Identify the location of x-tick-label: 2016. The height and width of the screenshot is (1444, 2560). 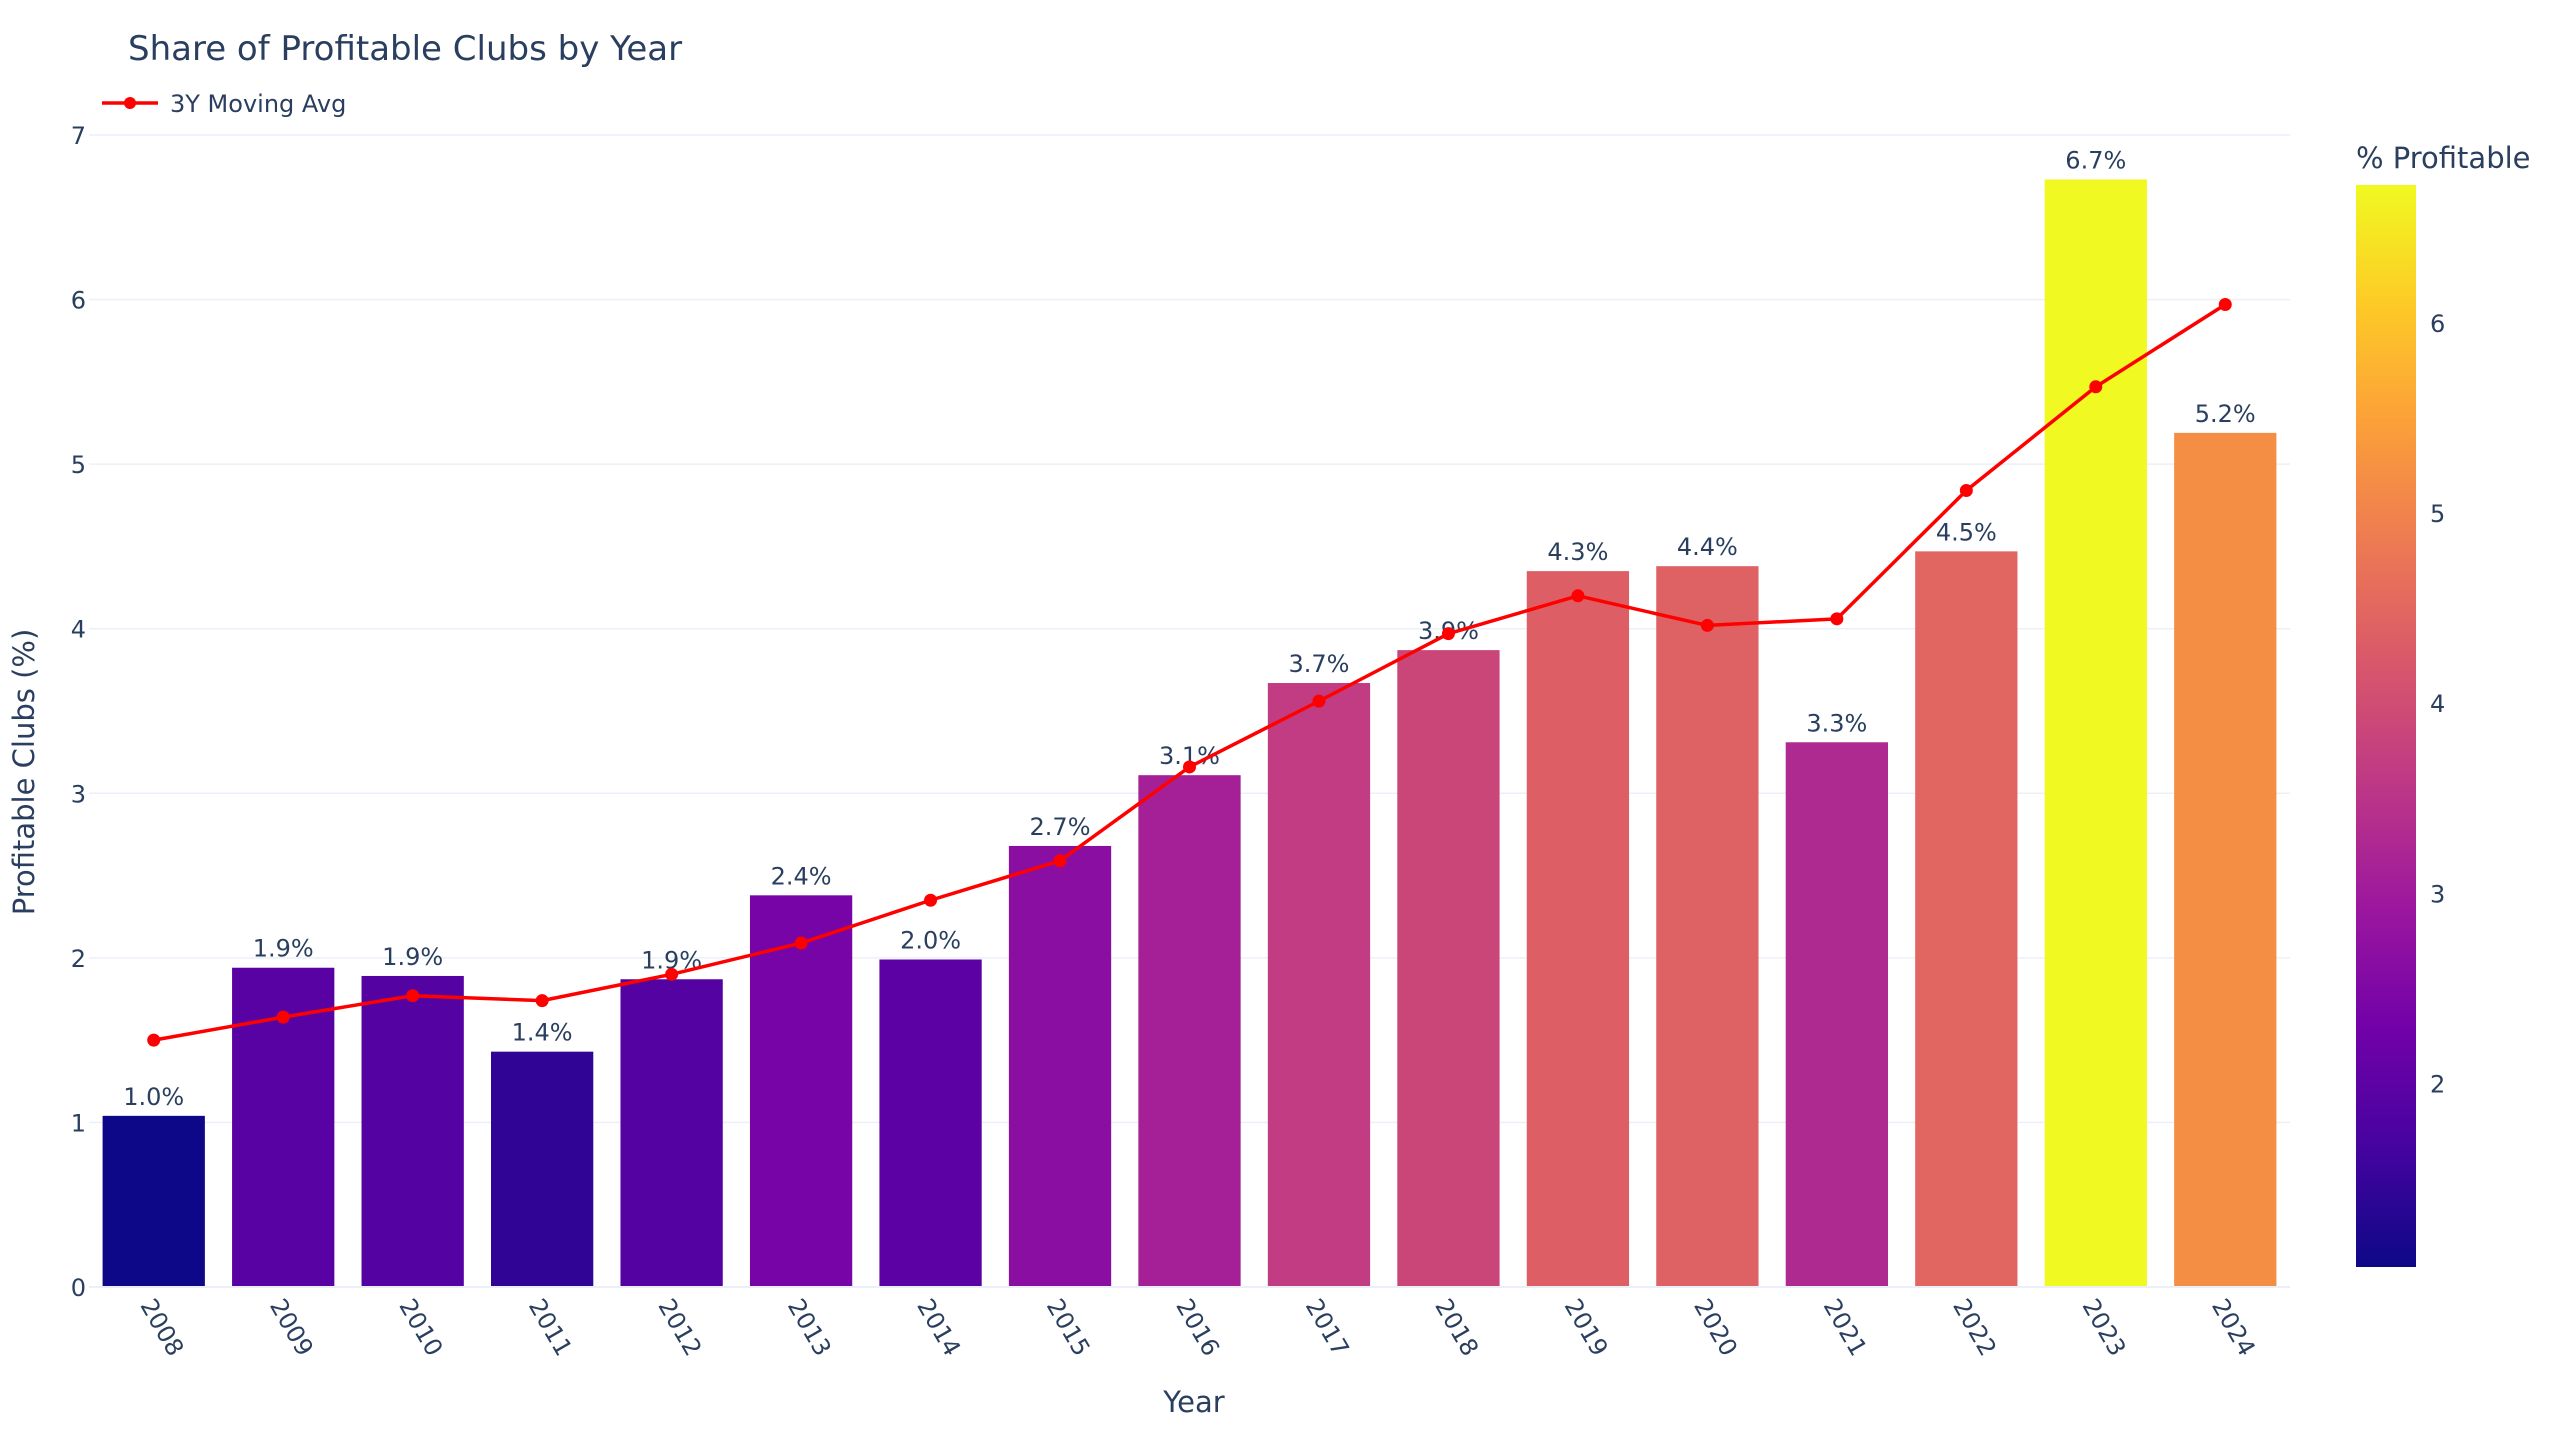
(1197, 1327).